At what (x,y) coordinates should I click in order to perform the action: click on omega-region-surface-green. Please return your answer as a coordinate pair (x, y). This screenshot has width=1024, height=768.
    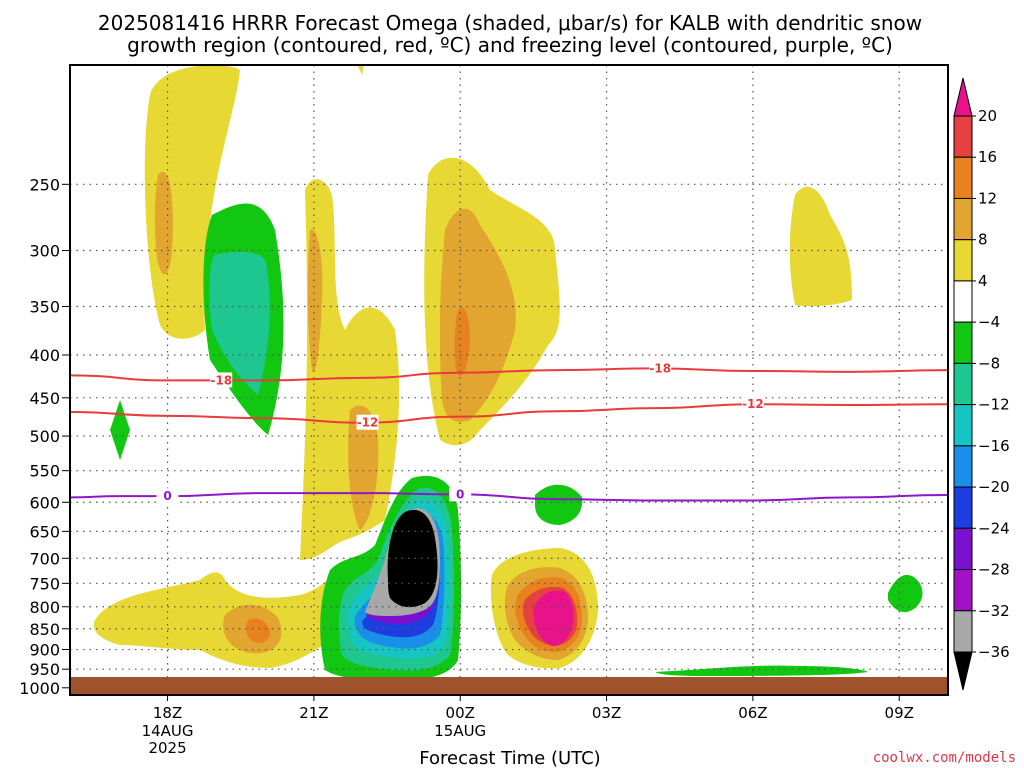
    Looking at the image, I should click on (761, 670).